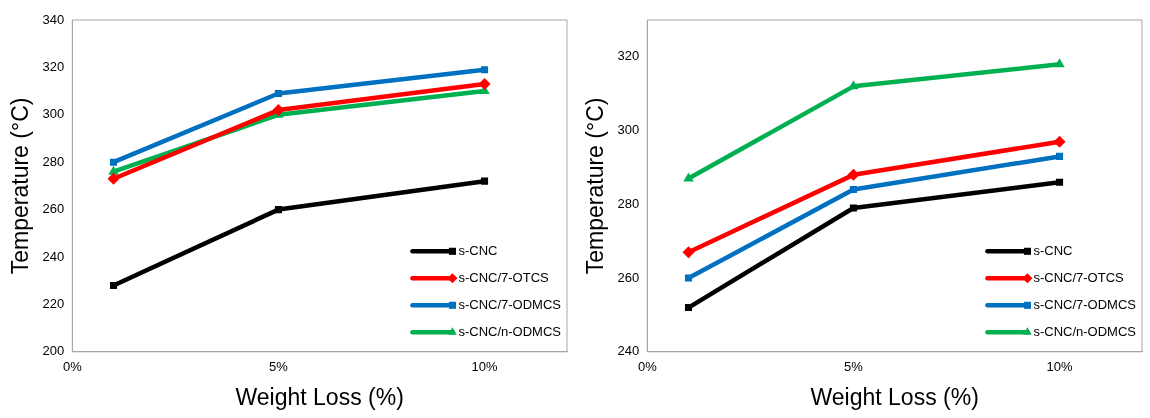 This screenshot has height=418, width=1150. What do you see at coordinates (53, 19) in the screenshot?
I see `y-tick-label: 340` at bounding box center [53, 19].